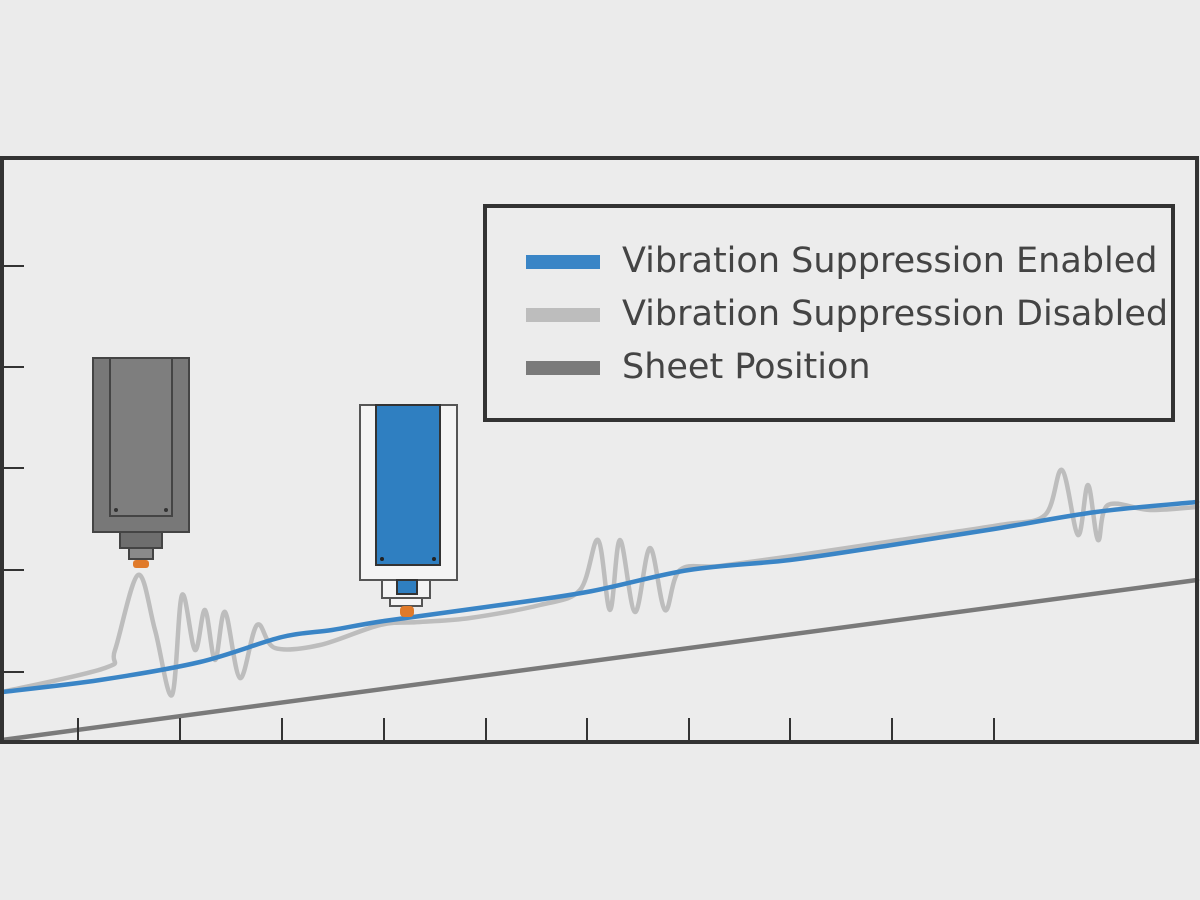 Image resolution: width=1200 pixels, height=900 pixels. I want to click on legend-label: Sheet Position, so click(746, 367).